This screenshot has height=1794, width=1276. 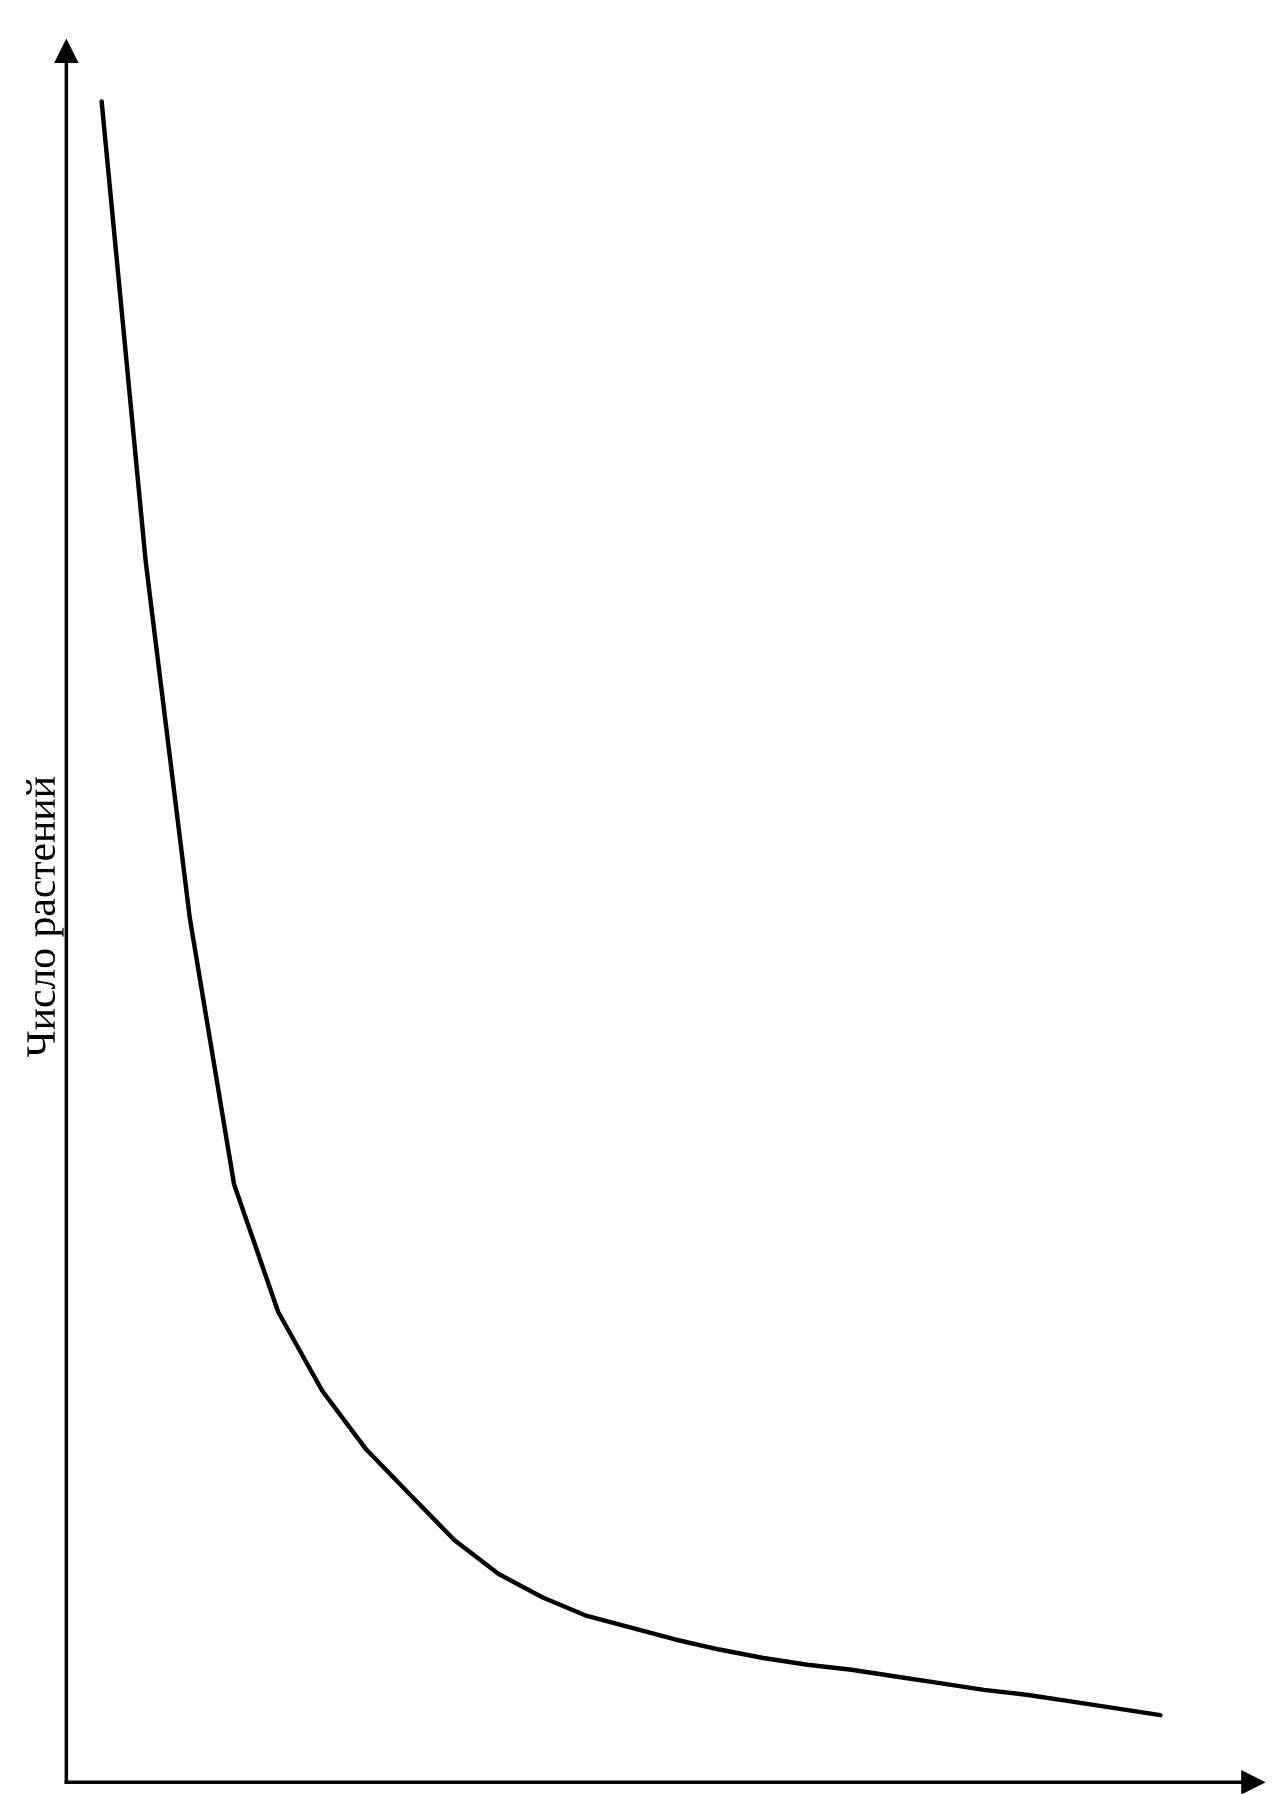 What do you see at coordinates (45, 917) in the screenshot?
I see `y-axis-title: Число растений` at bounding box center [45, 917].